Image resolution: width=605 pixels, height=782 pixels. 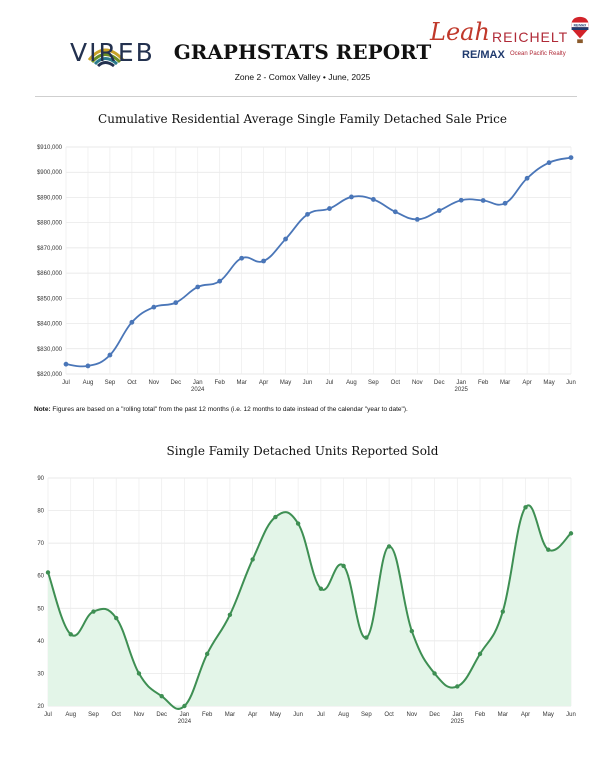 I want to click on y-tick-label: $840,000, so click(x=50, y=325).